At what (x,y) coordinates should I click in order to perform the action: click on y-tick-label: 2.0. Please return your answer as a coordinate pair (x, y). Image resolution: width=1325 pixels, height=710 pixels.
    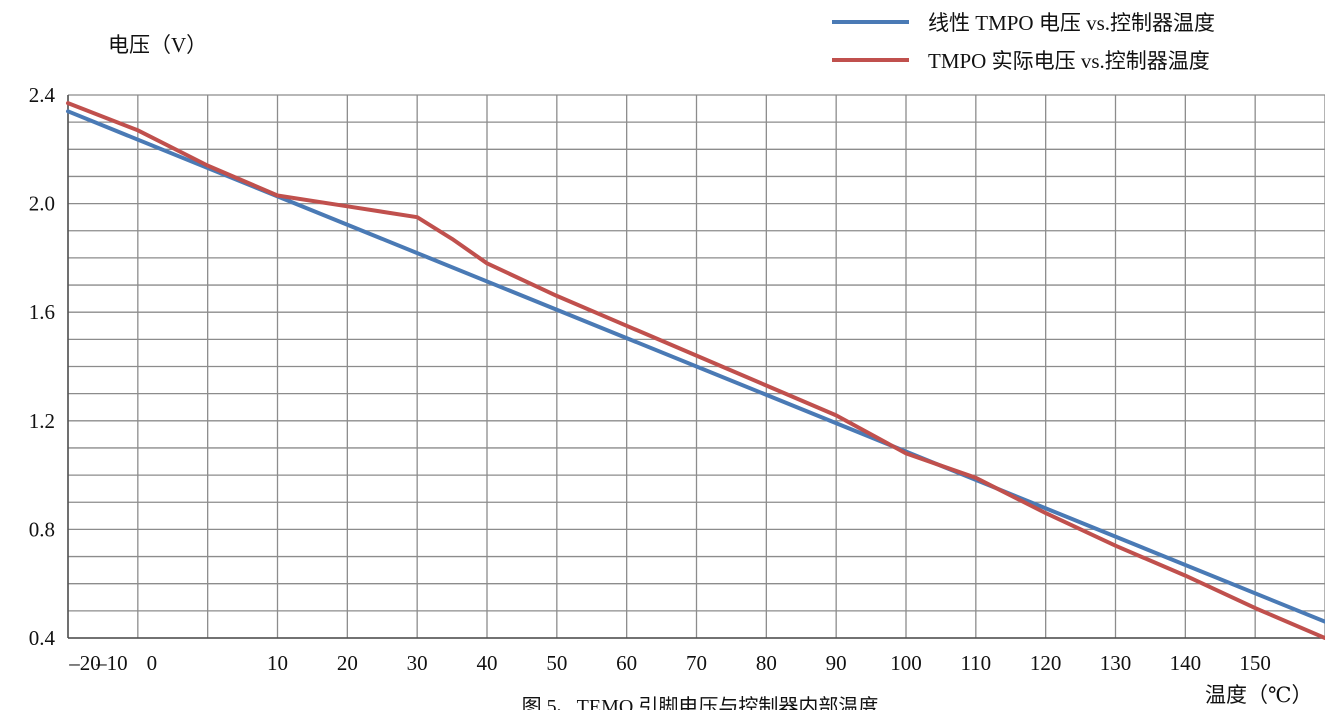
    Looking at the image, I should click on (42, 204).